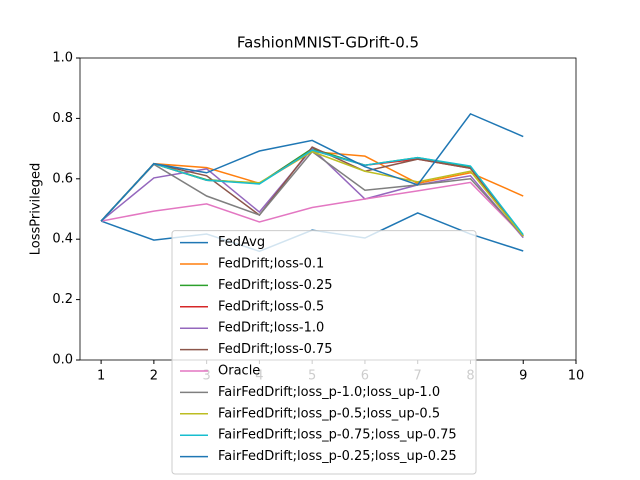  I want to click on y-tick-label: 0.2, so click(62, 299).